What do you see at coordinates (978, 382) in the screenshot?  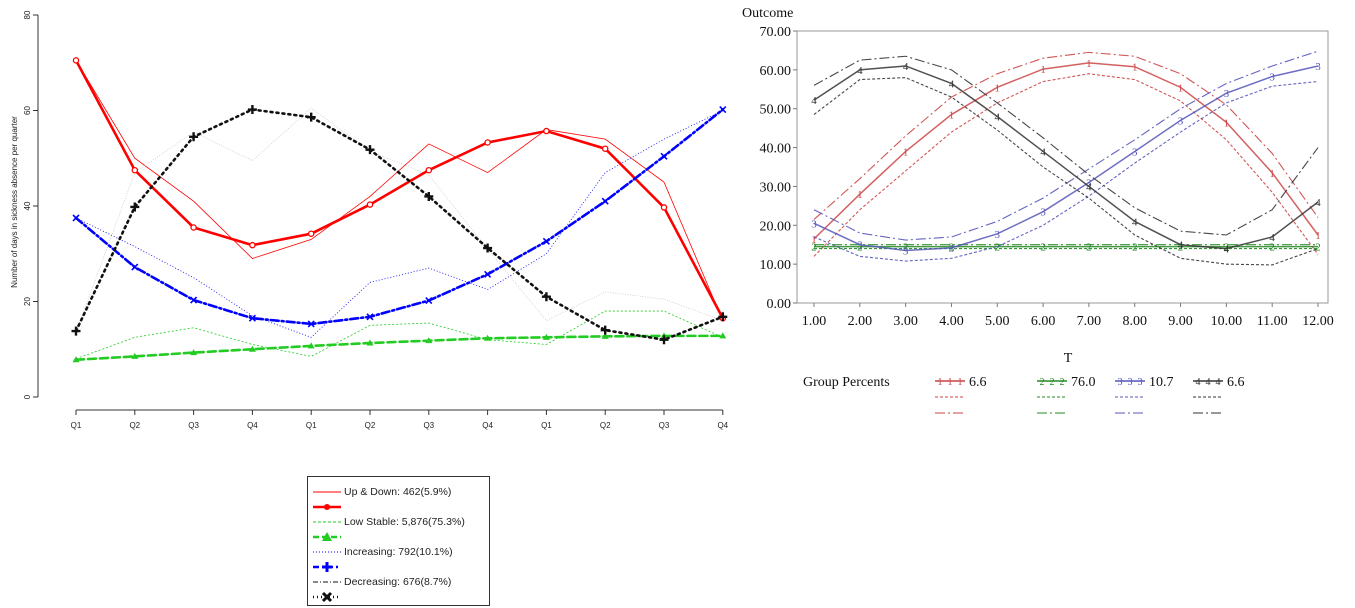 I see `legend-percent-group-1: 6.6` at bounding box center [978, 382].